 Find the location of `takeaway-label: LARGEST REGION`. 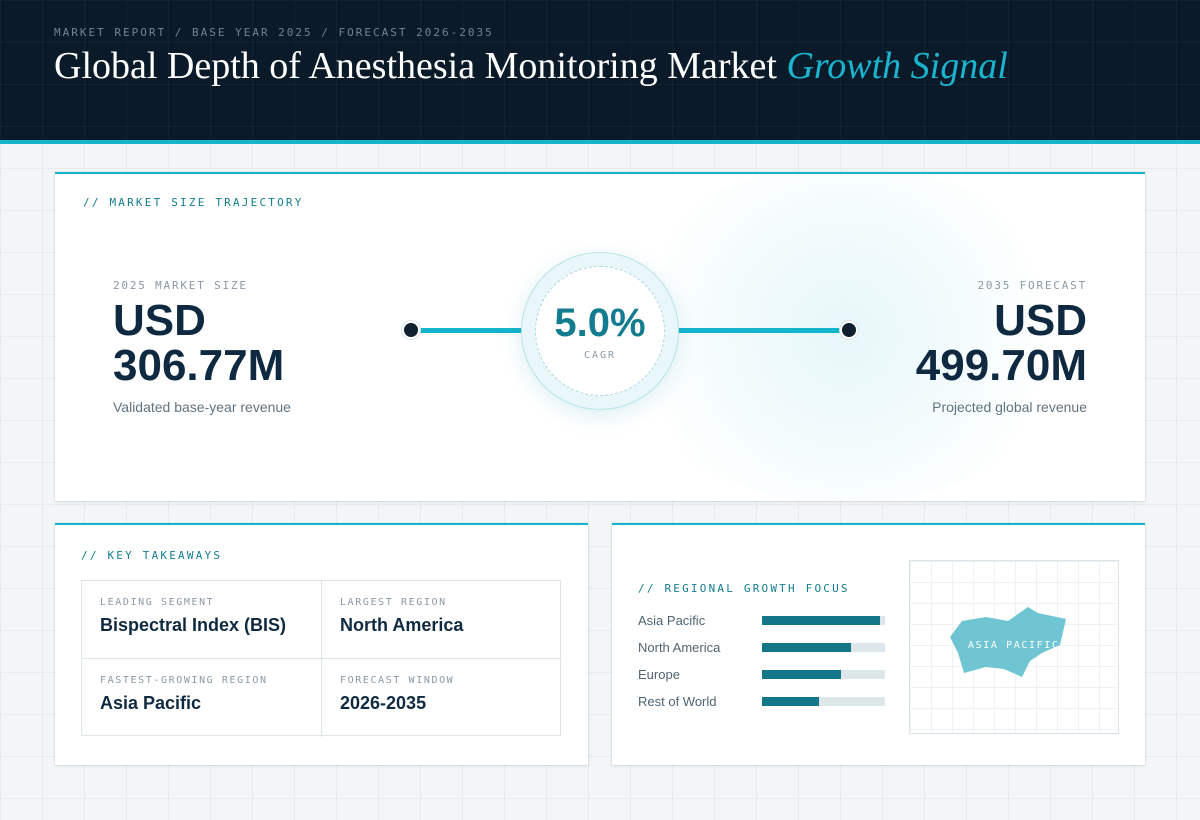

takeaway-label: LARGEST REGION is located at coordinates (393, 602).